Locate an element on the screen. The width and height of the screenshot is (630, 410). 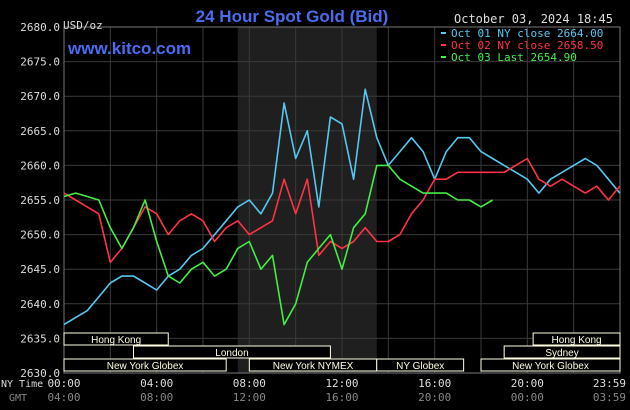
y-tick-label: 2675.0 is located at coordinates (40, 62).